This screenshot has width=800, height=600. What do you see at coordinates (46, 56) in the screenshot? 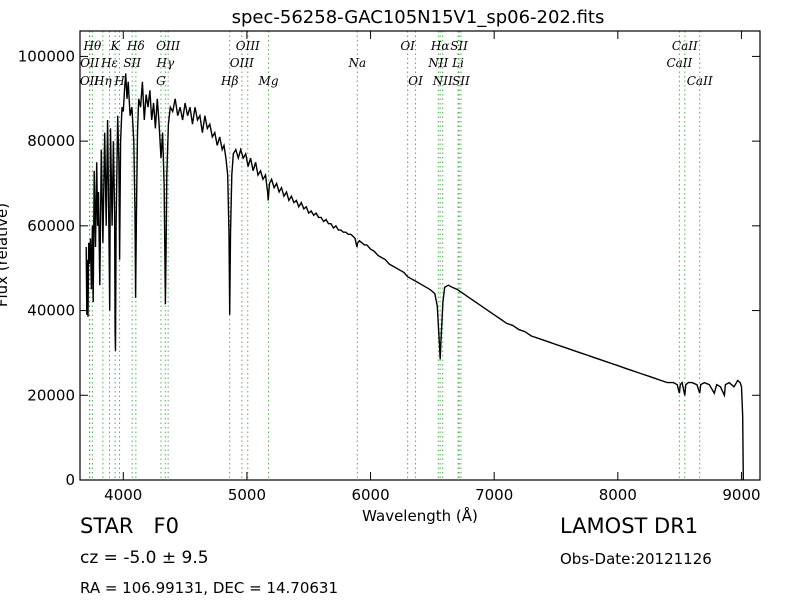
I see `y-tick-label-5: 100000` at bounding box center [46, 56].